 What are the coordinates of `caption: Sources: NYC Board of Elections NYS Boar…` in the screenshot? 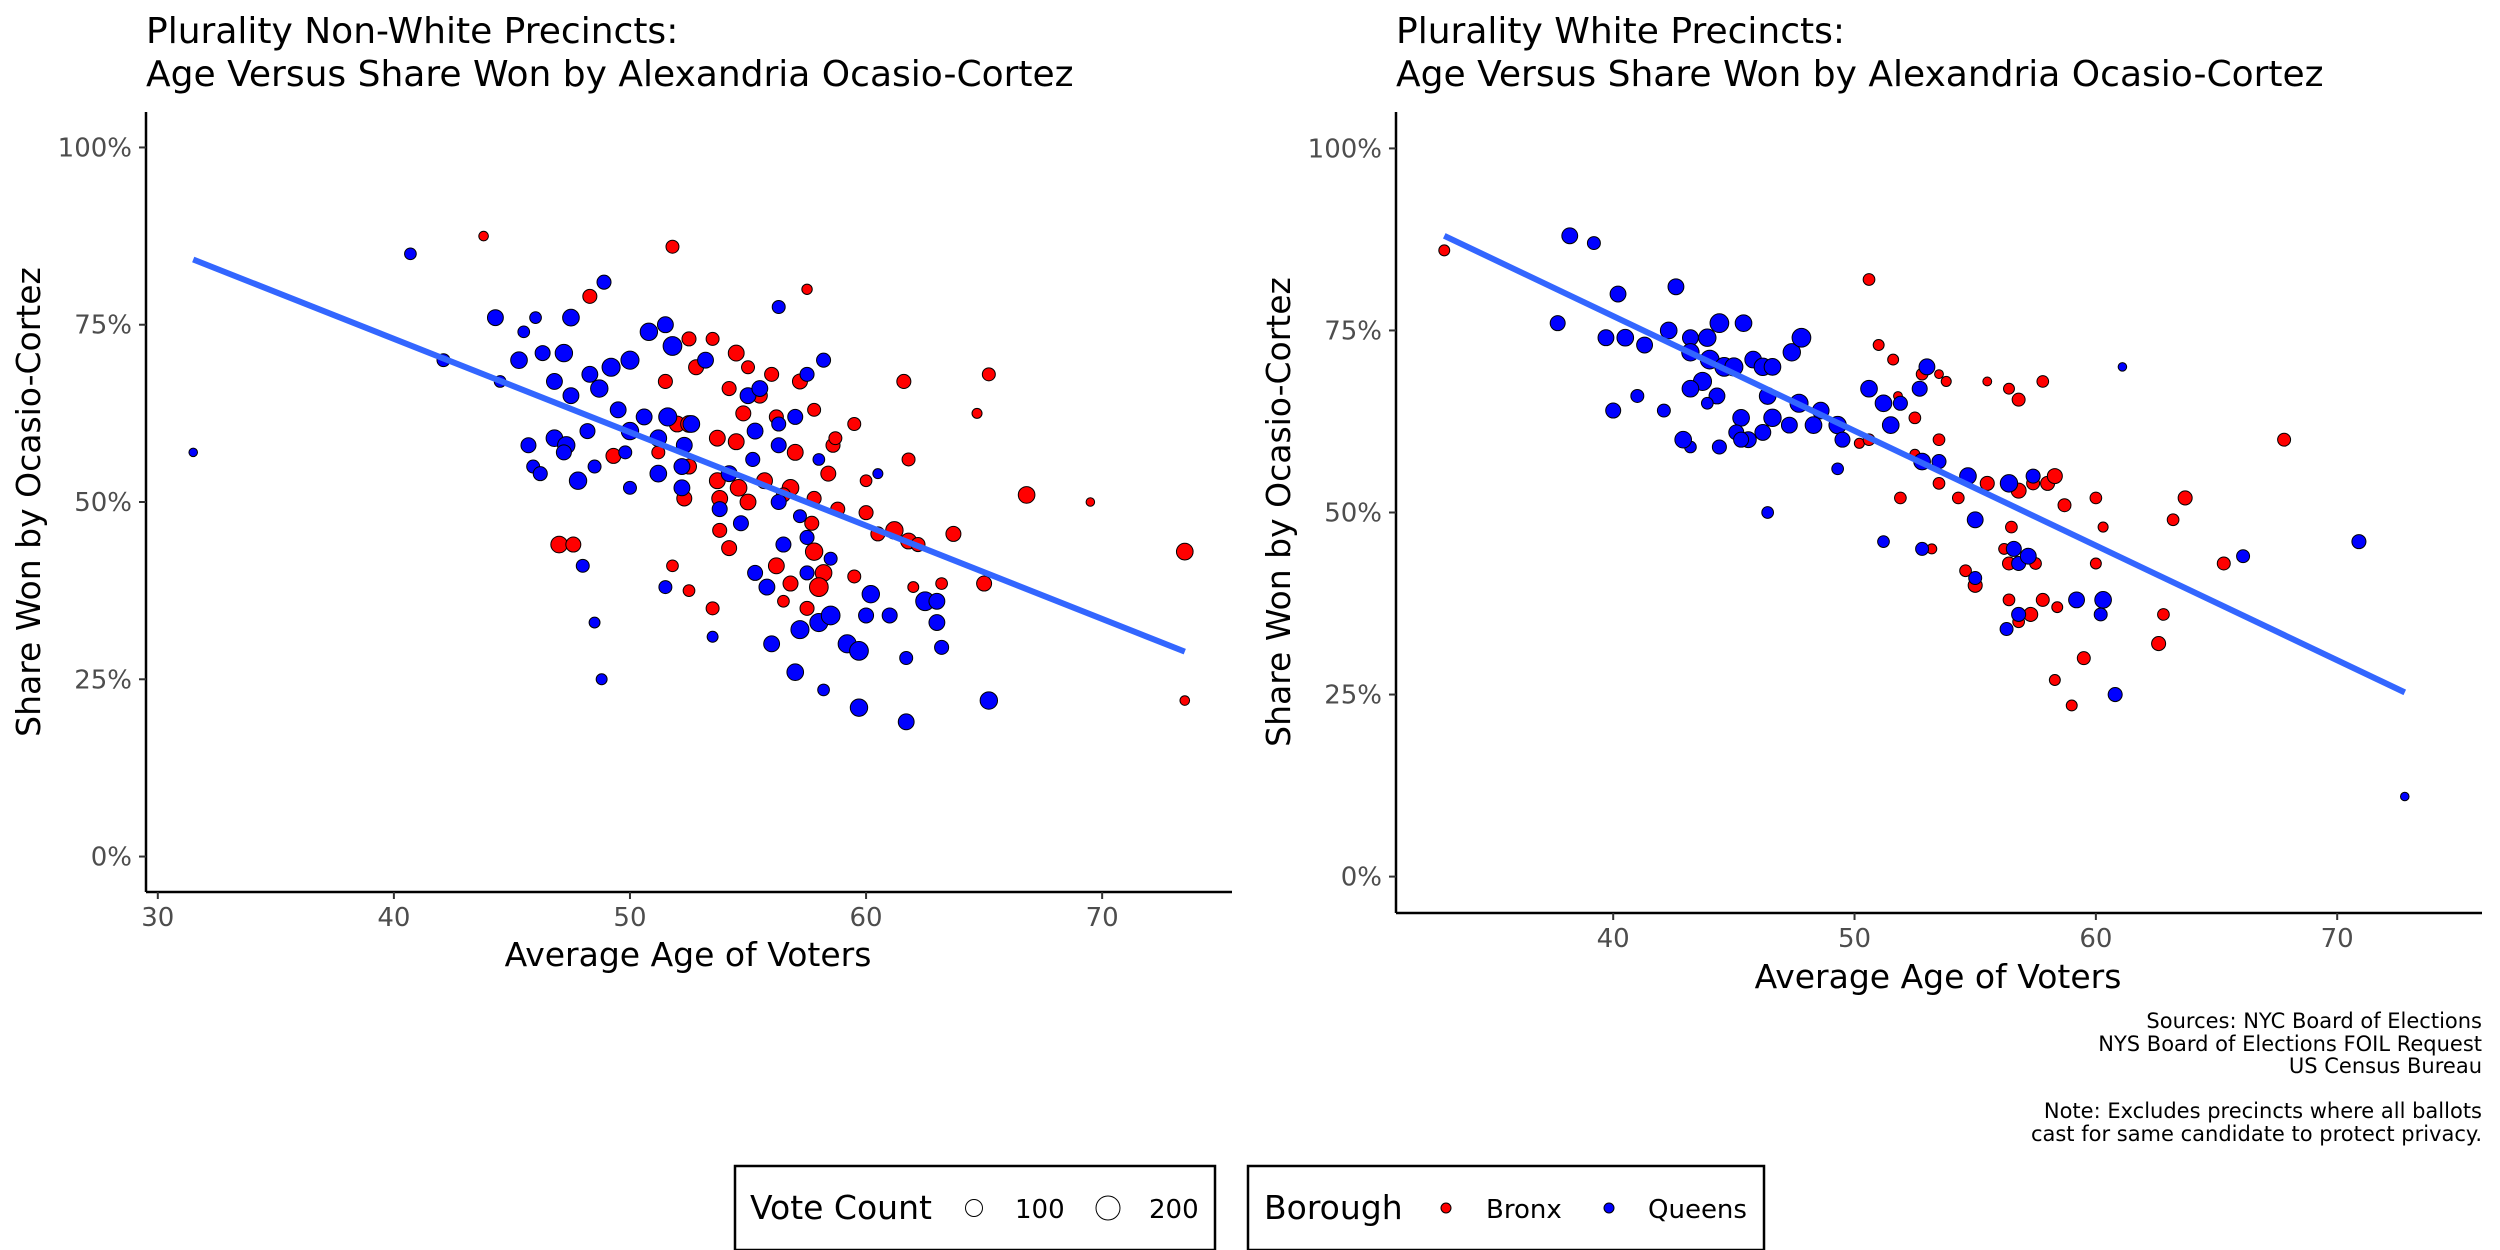 It's located at (2256, 1077).